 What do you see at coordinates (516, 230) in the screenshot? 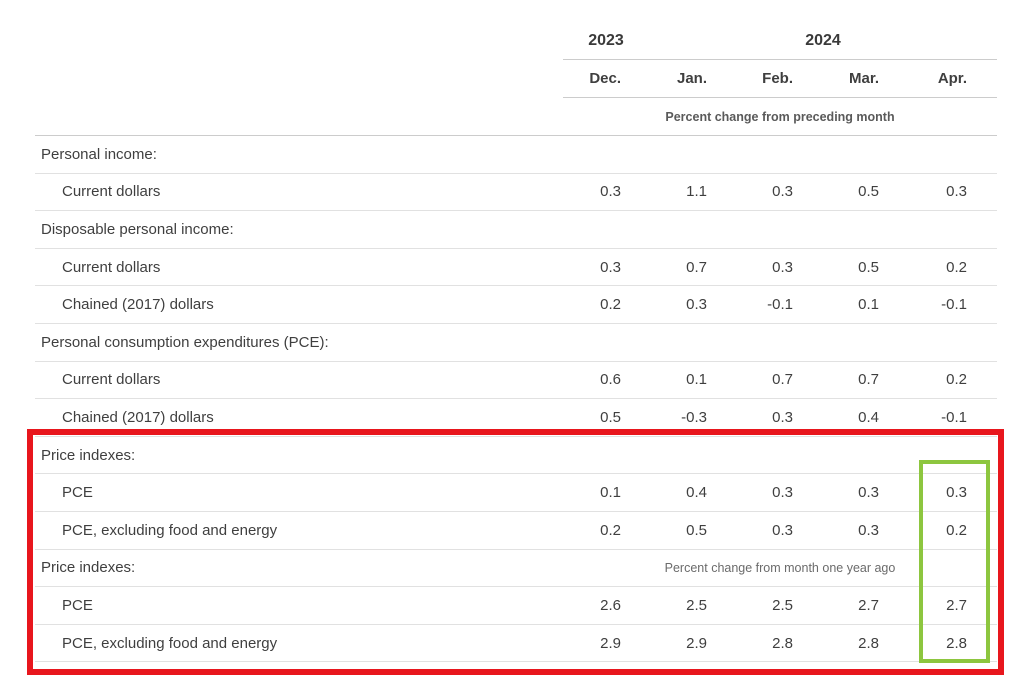
I see `section-row: Disposable personal income:` at bounding box center [516, 230].